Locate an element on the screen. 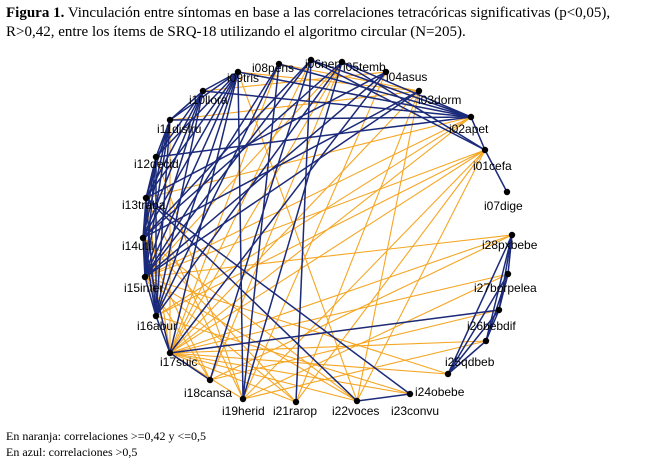 The image size is (661, 469). blue-edge-i13traba-i22voces is located at coordinates (251, 299).